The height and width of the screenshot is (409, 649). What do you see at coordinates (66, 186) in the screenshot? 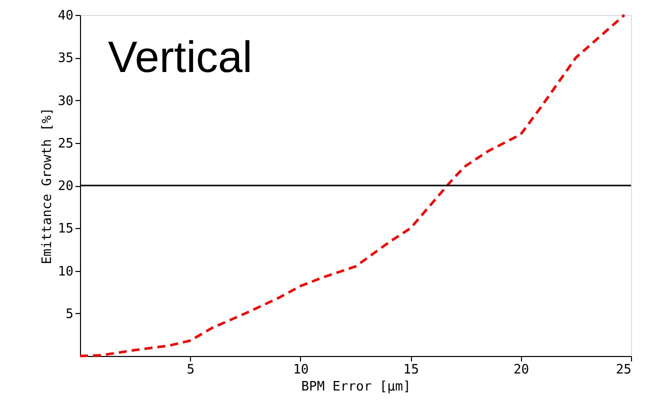
I see `y-tick-label: 20` at bounding box center [66, 186].